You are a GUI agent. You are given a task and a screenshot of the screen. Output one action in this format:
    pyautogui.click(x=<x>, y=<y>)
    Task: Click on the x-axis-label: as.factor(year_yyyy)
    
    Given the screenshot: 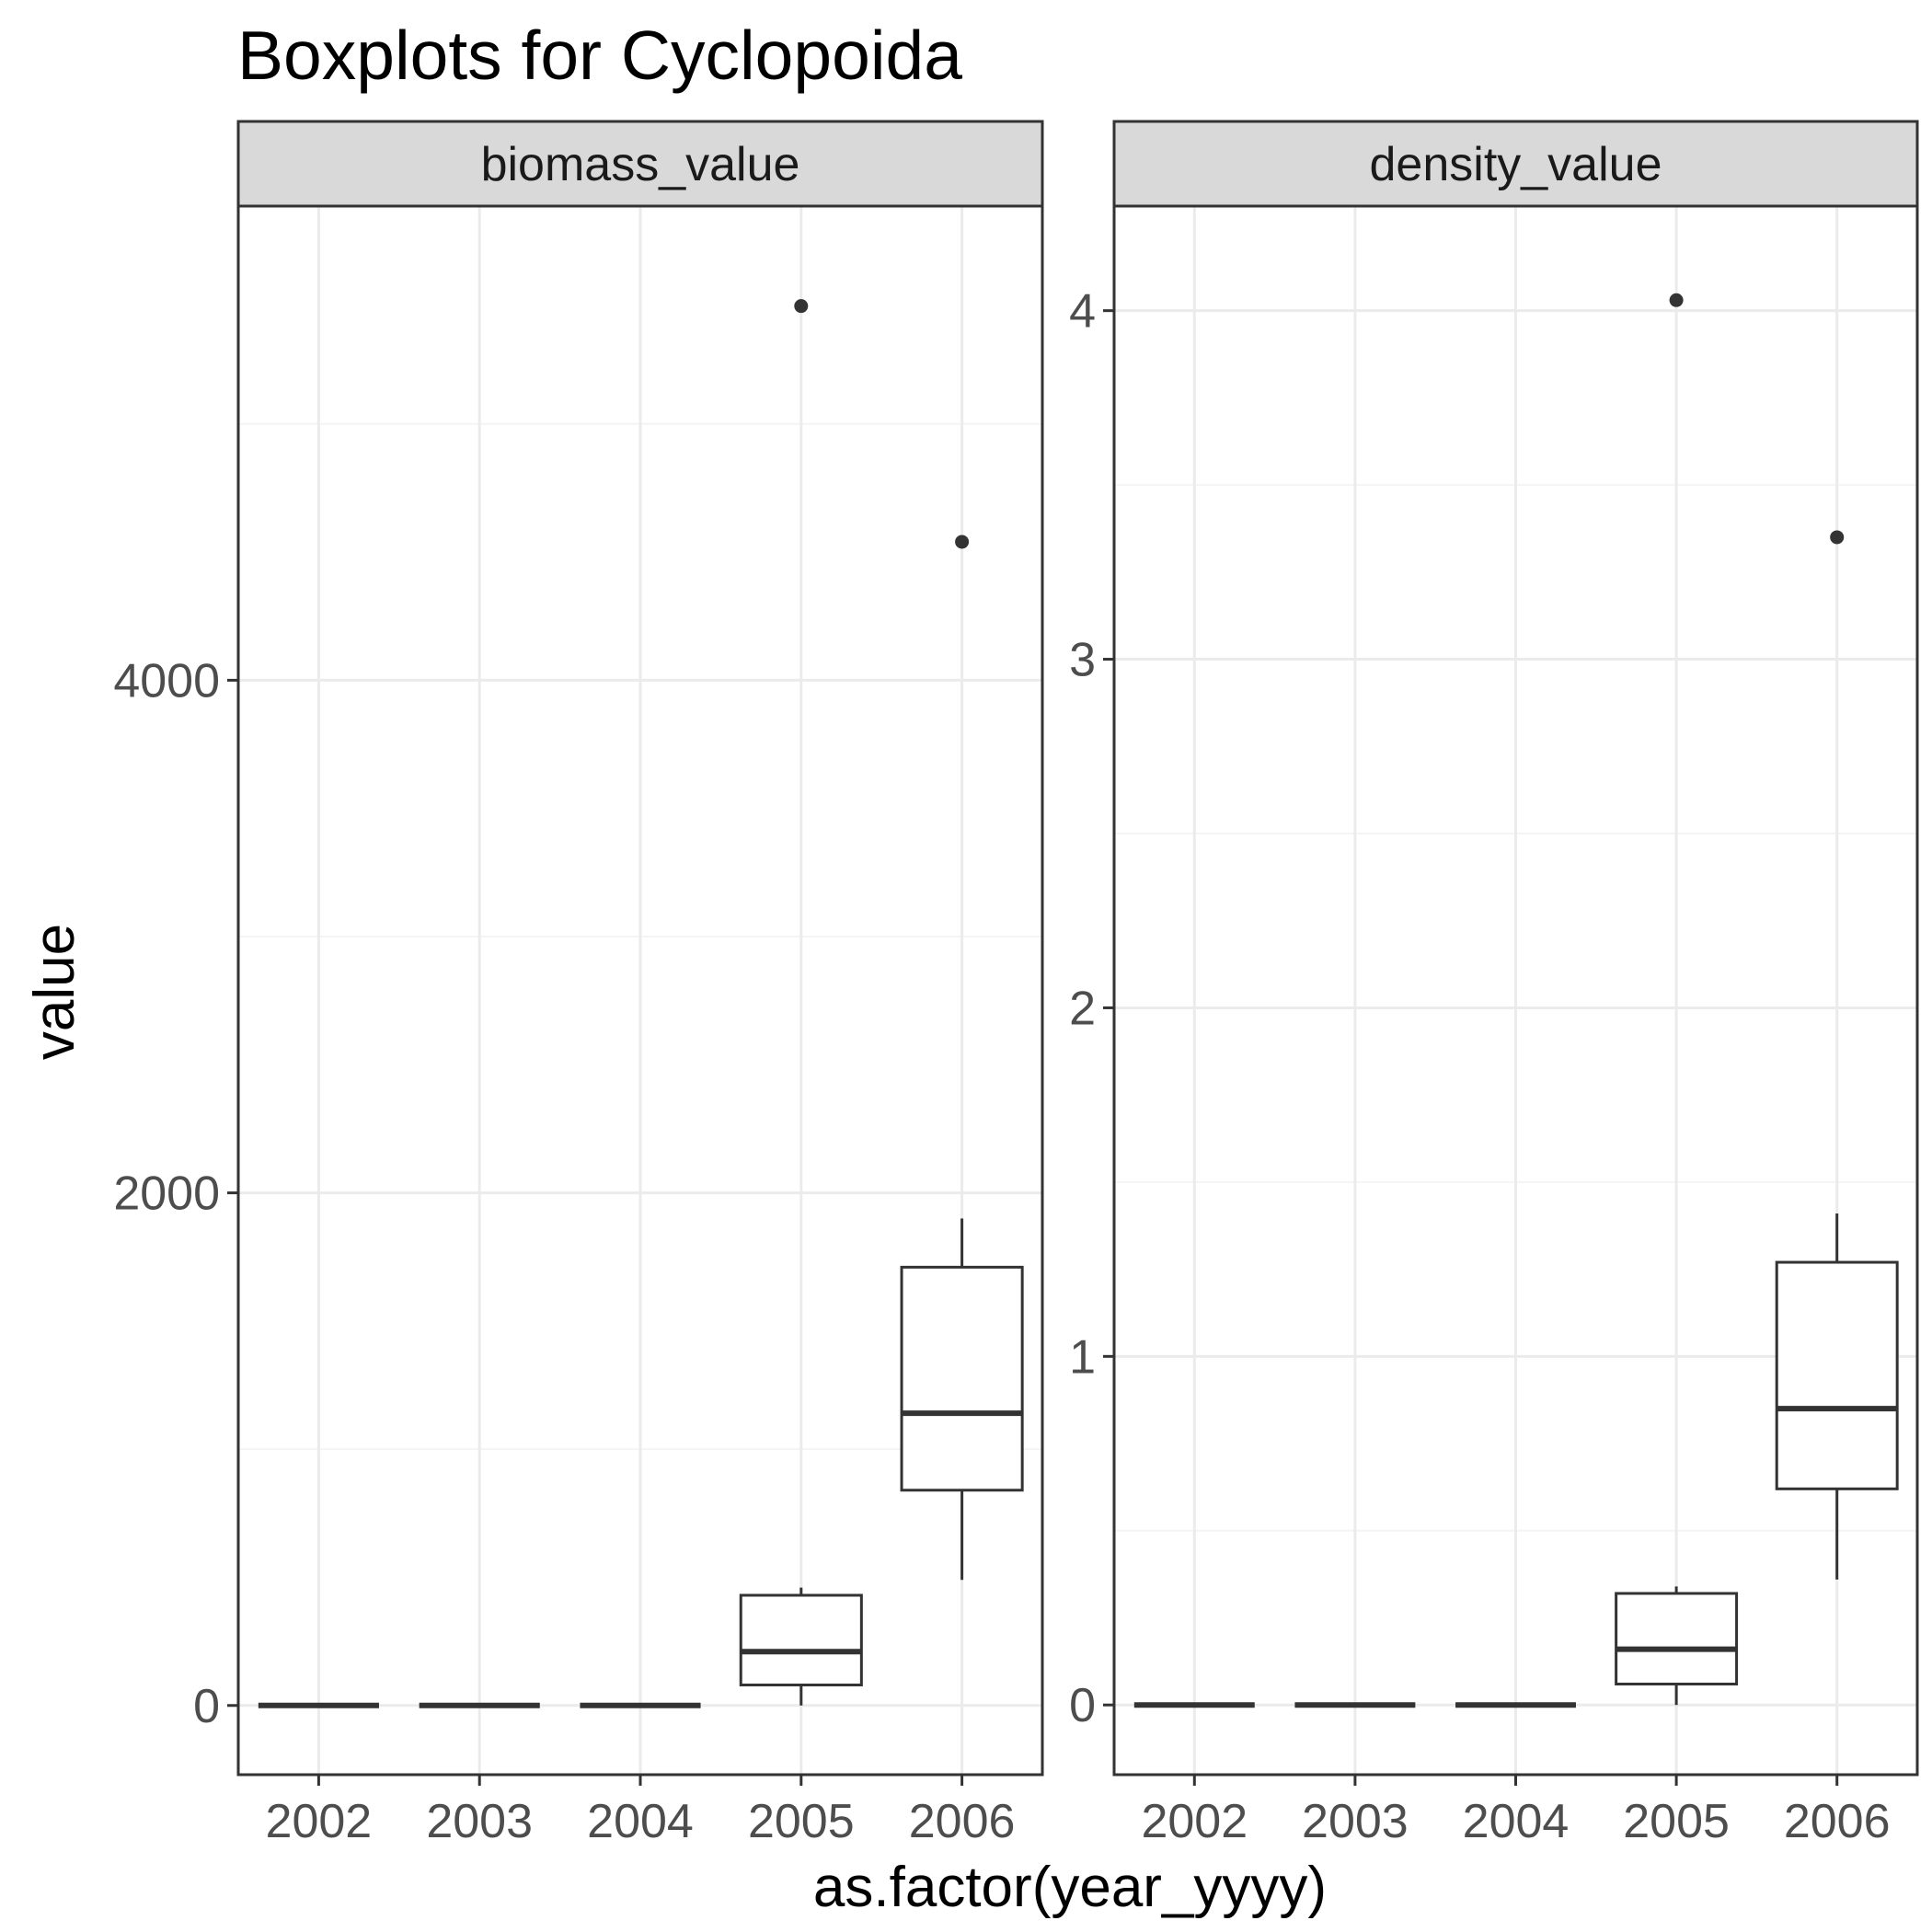 What is the action you would take?
    pyautogui.click(x=1070, y=1887)
    